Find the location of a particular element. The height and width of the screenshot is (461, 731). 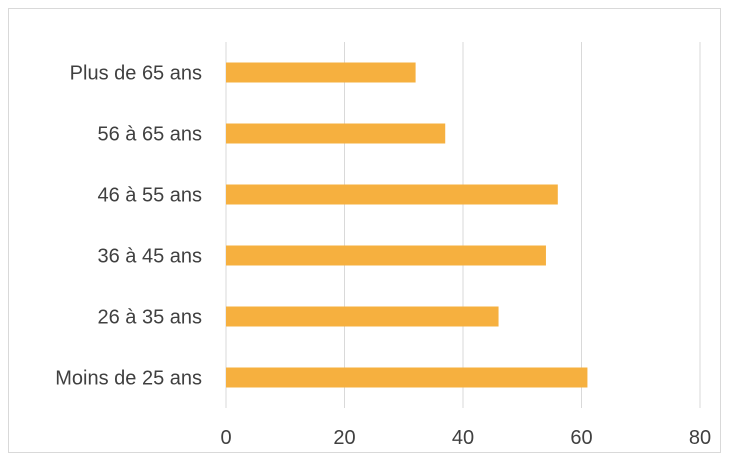

x-axis-tick-labels: 0 20 40 60 80 is located at coordinates (465, 438).